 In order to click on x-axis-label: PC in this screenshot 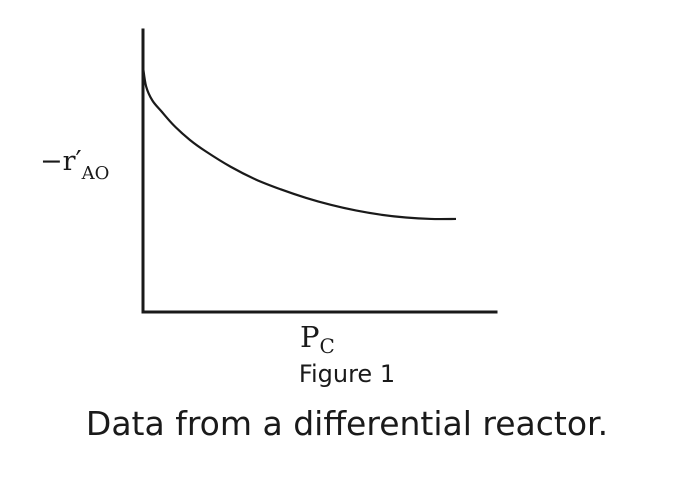, I will do `click(317, 339)`.